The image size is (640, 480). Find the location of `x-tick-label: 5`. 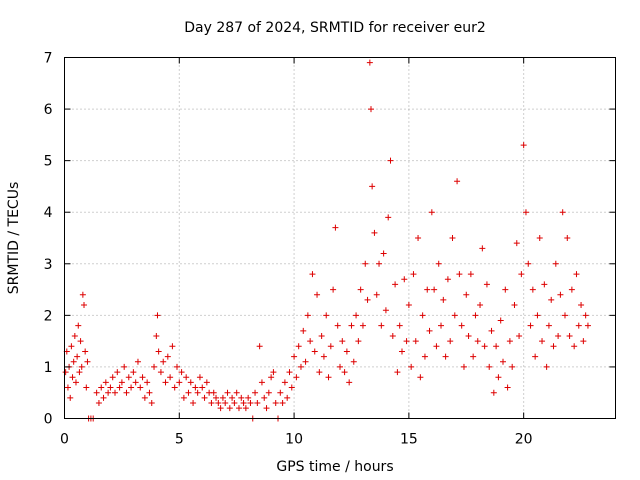

x-tick-label: 5 is located at coordinates (179, 440).